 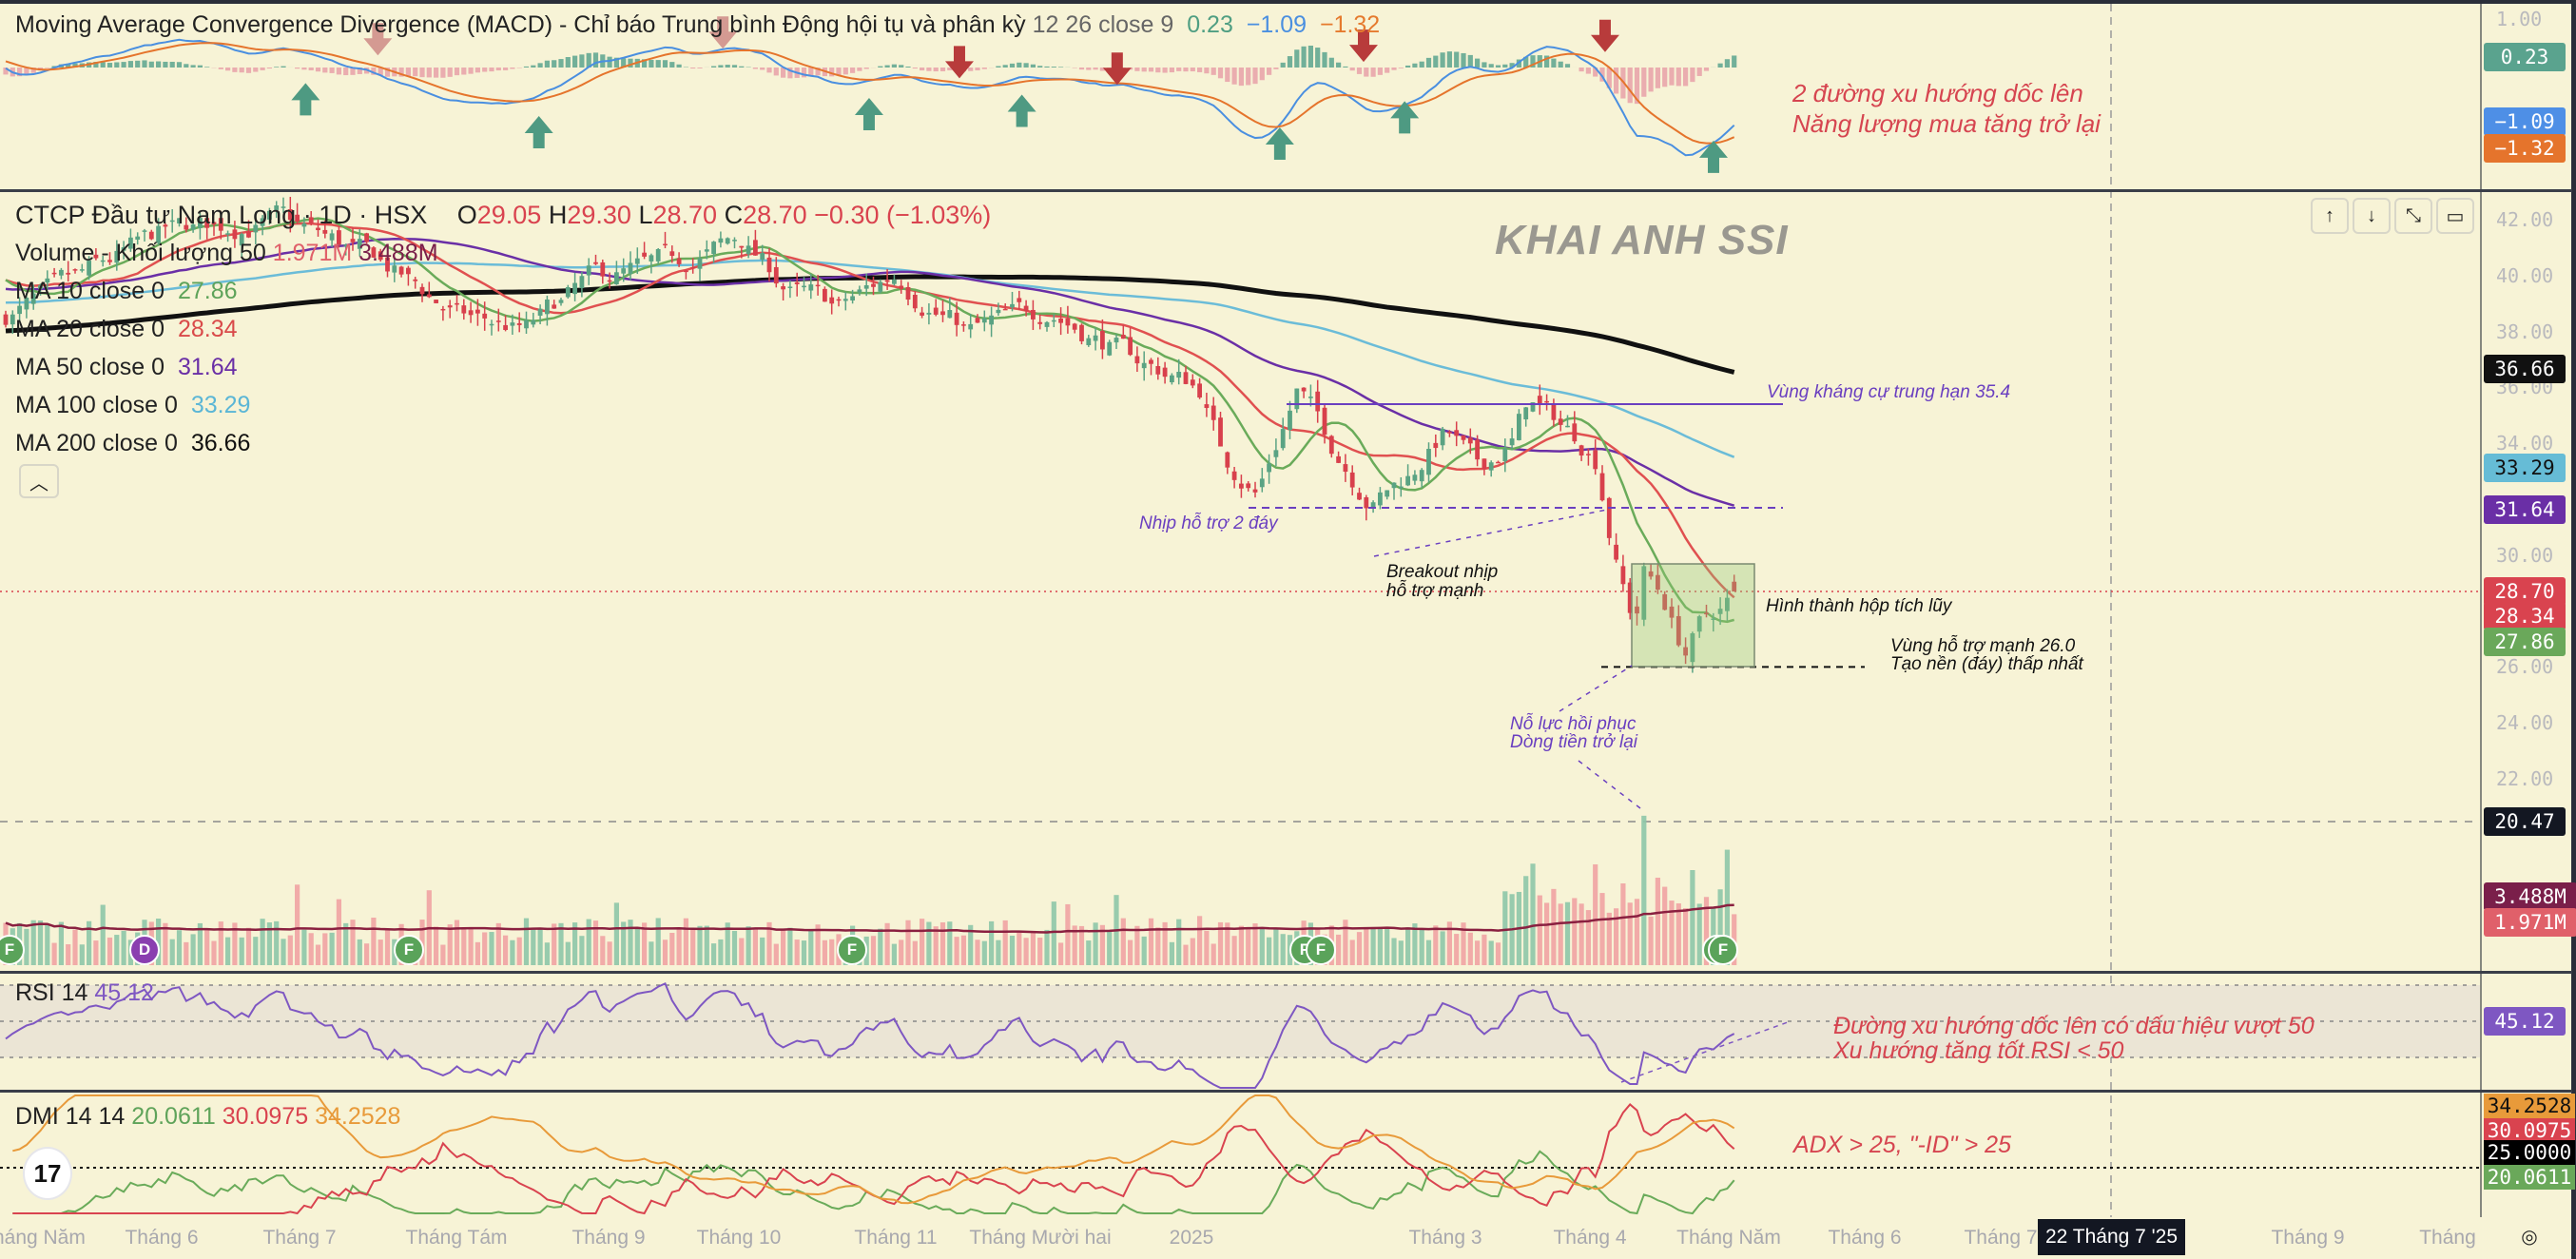 I want to click on maximize-icon: ▭, so click(x=2455, y=216).